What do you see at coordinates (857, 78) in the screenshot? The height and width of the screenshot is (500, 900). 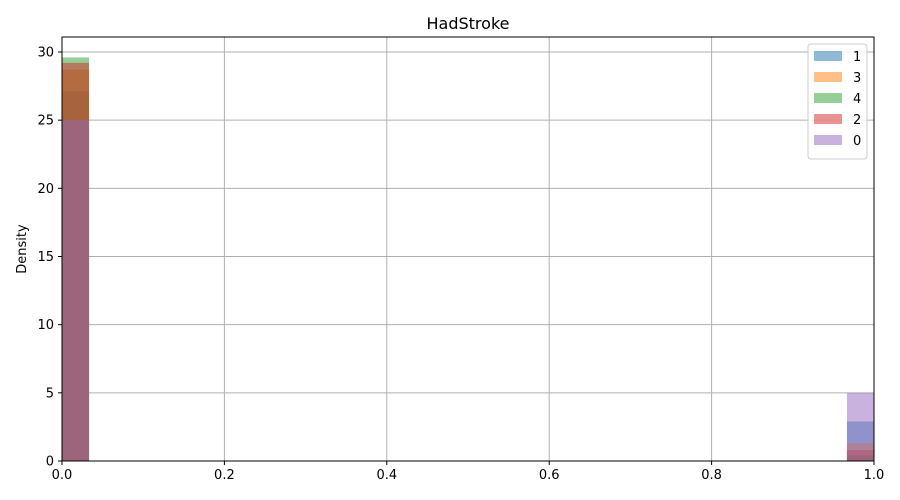 I see `legend-label-3: 3` at bounding box center [857, 78].